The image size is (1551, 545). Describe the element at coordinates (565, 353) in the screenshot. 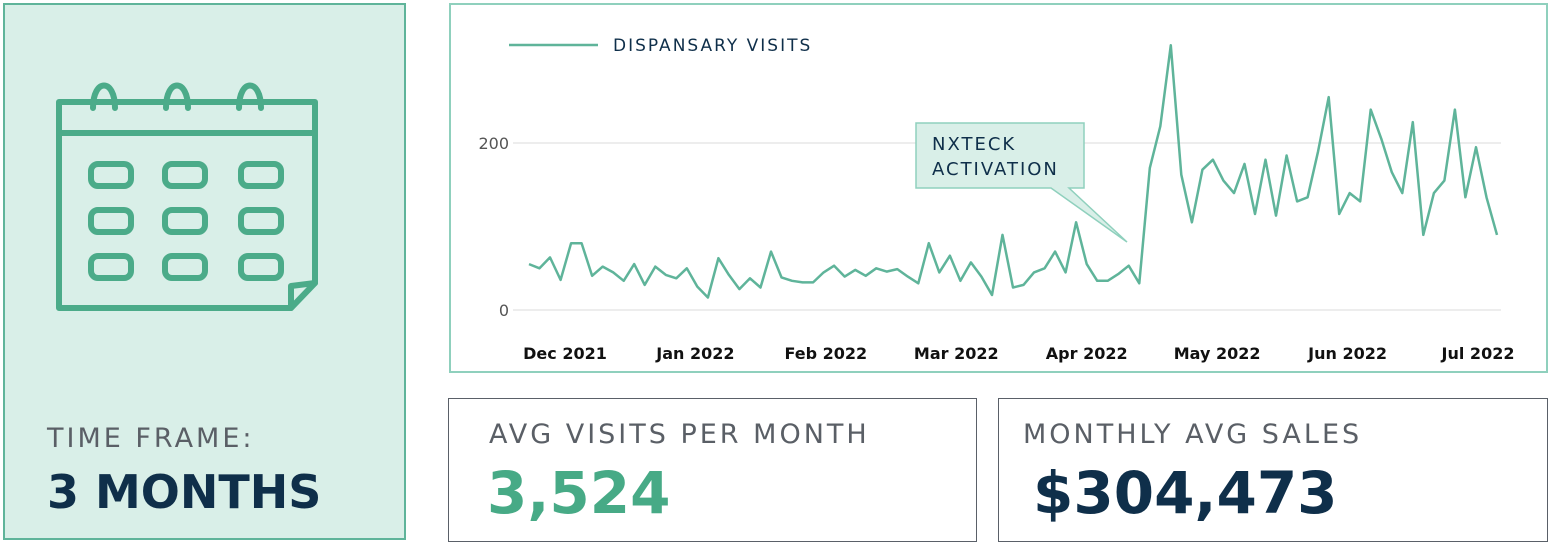

I see `x-tick-label: Dec 2021` at that location.